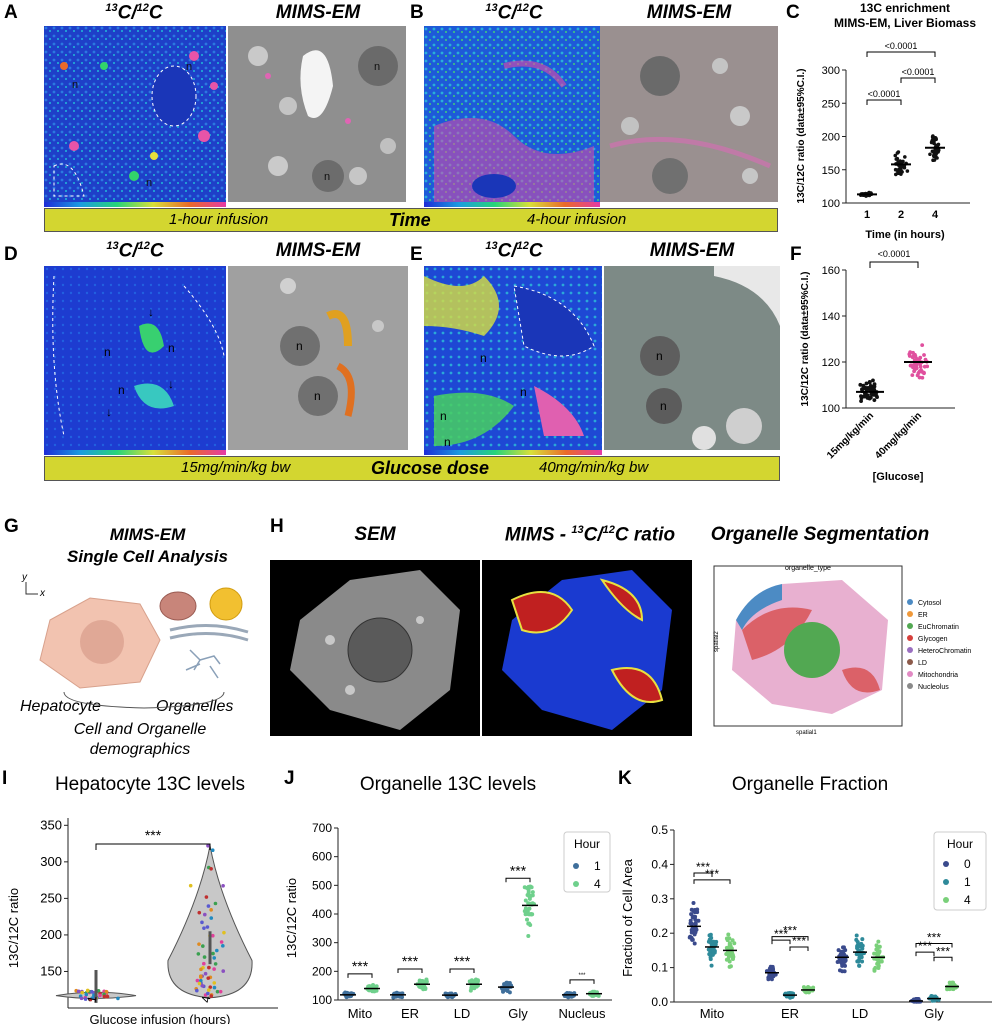 Image resolution: width=995 pixels, height=1024 pixels. I want to click on svg-text: spatial2, so click(717, 641).